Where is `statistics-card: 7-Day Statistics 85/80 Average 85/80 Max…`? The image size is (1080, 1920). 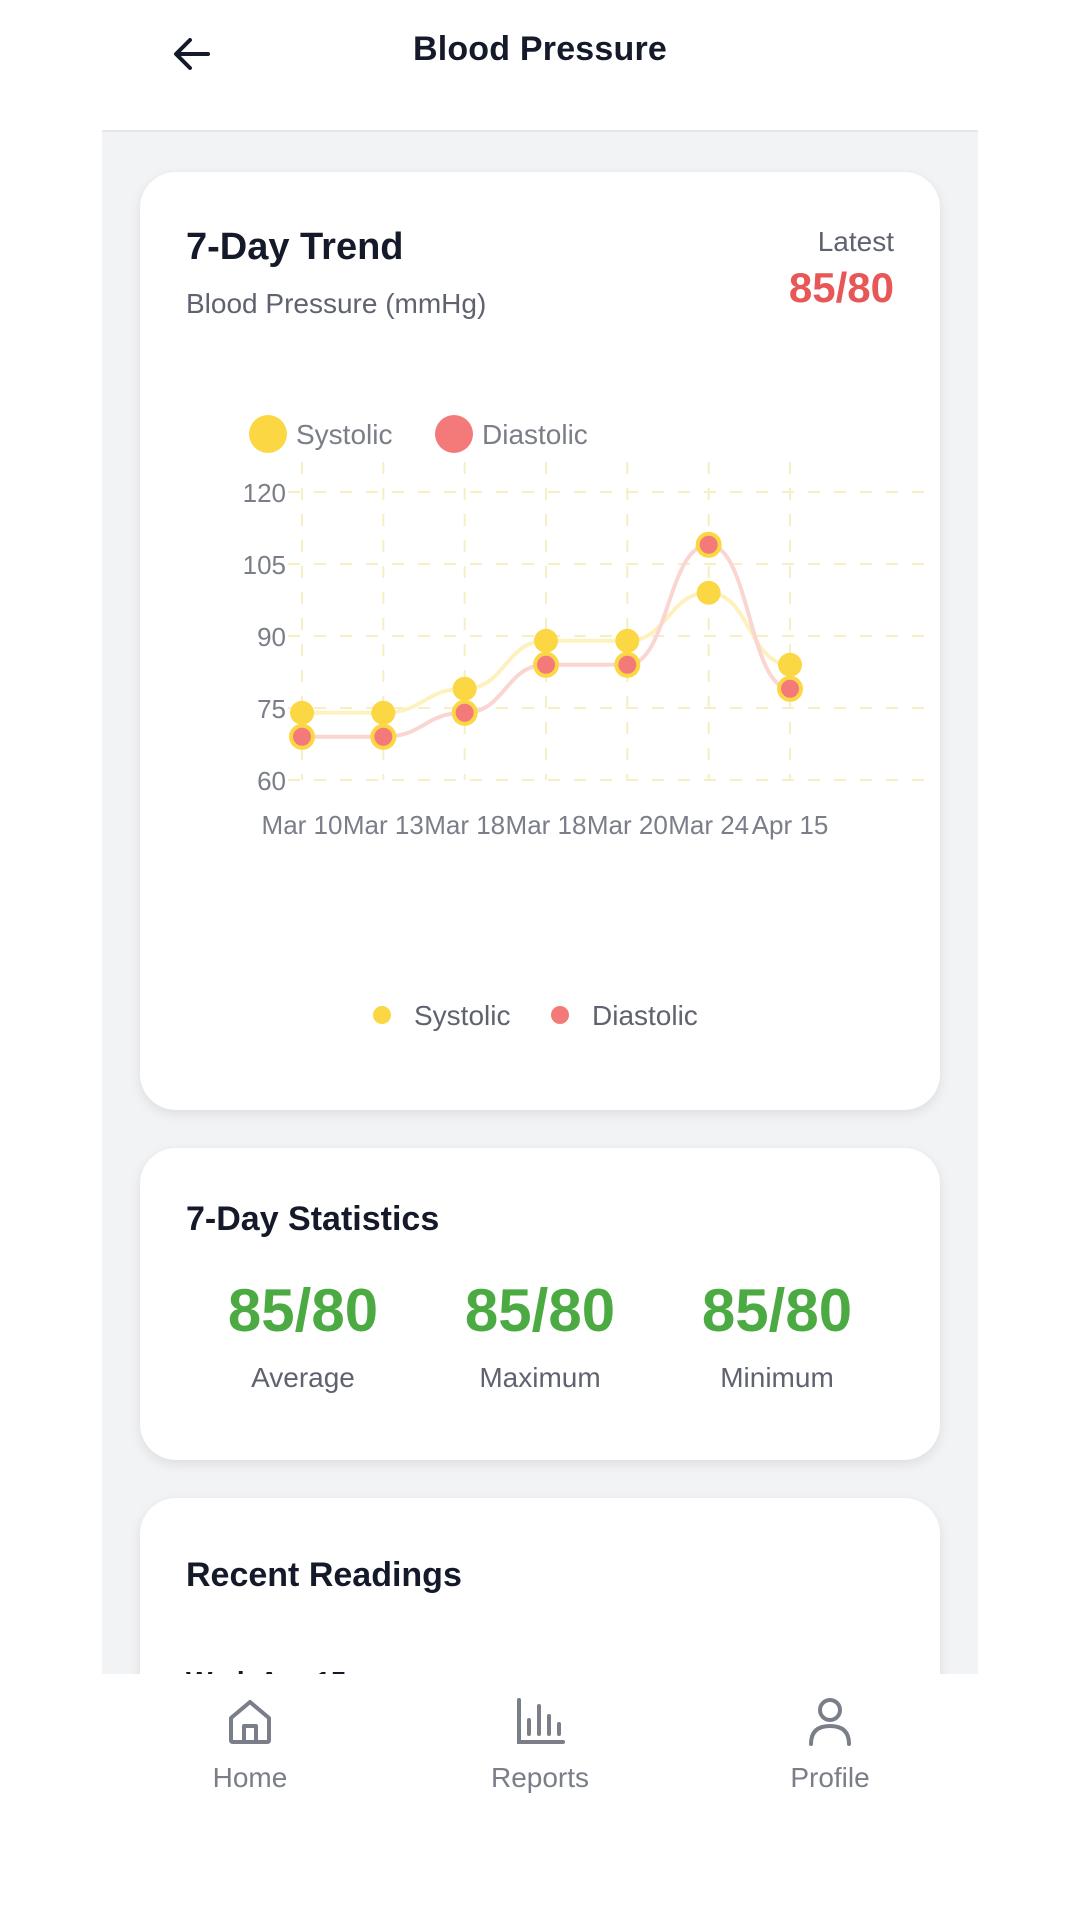 statistics-card: 7-Day Statistics 85/80 Average 85/80 Max… is located at coordinates (540, 1304).